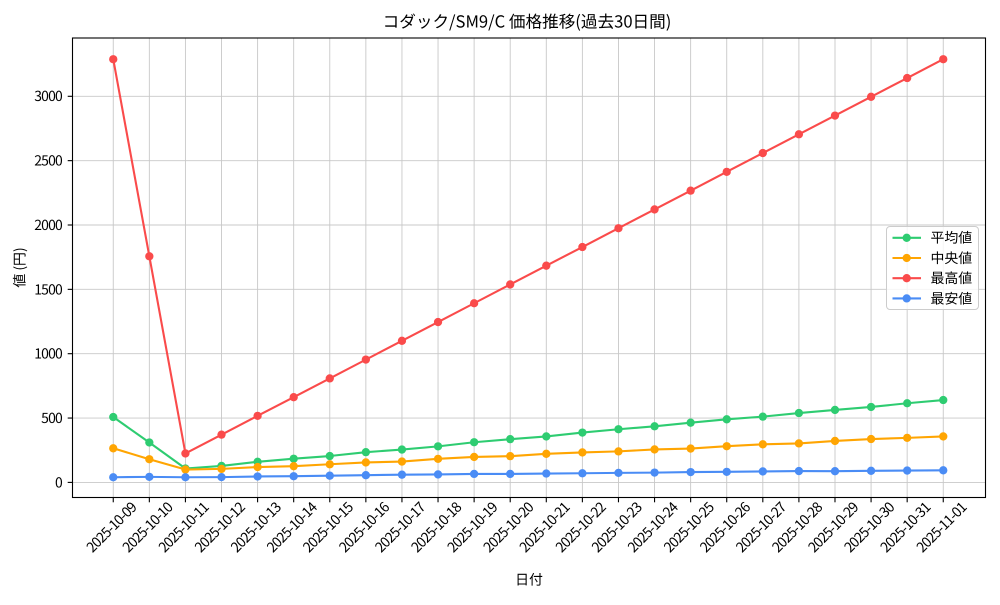 The height and width of the screenshot is (605, 1000). I want to click on legend-item: 最安値, so click(932, 298).